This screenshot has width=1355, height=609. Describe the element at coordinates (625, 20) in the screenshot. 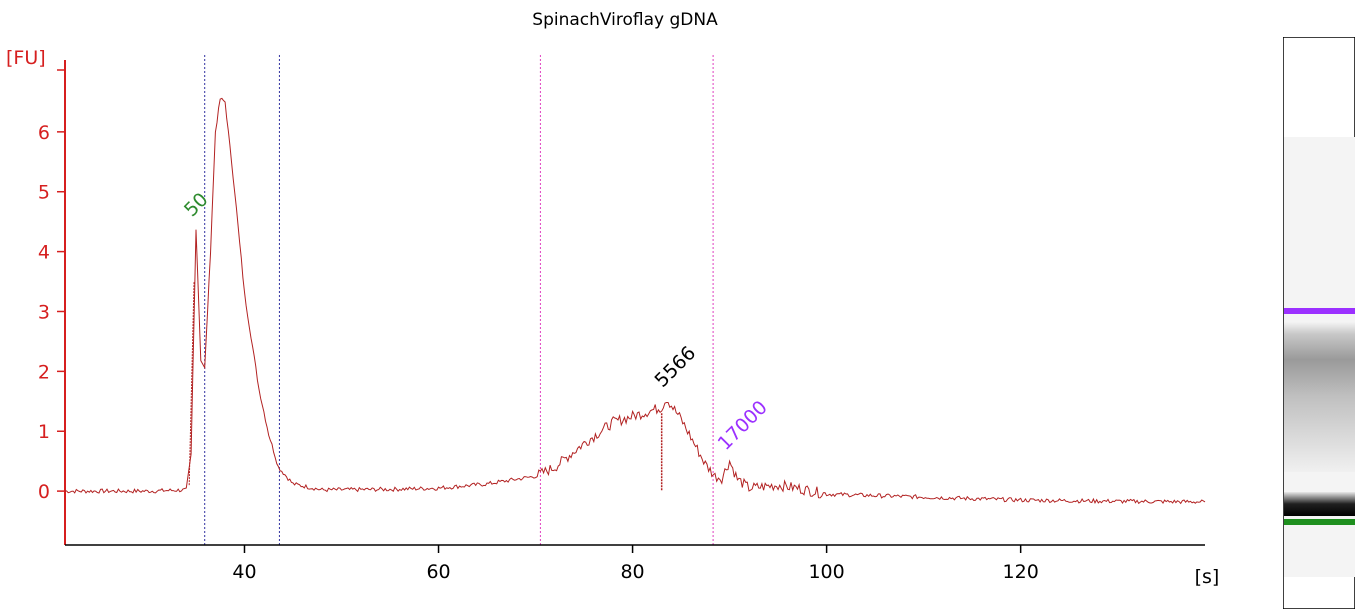

I see `chart-title: SpinachViroflay gDNA` at that location.